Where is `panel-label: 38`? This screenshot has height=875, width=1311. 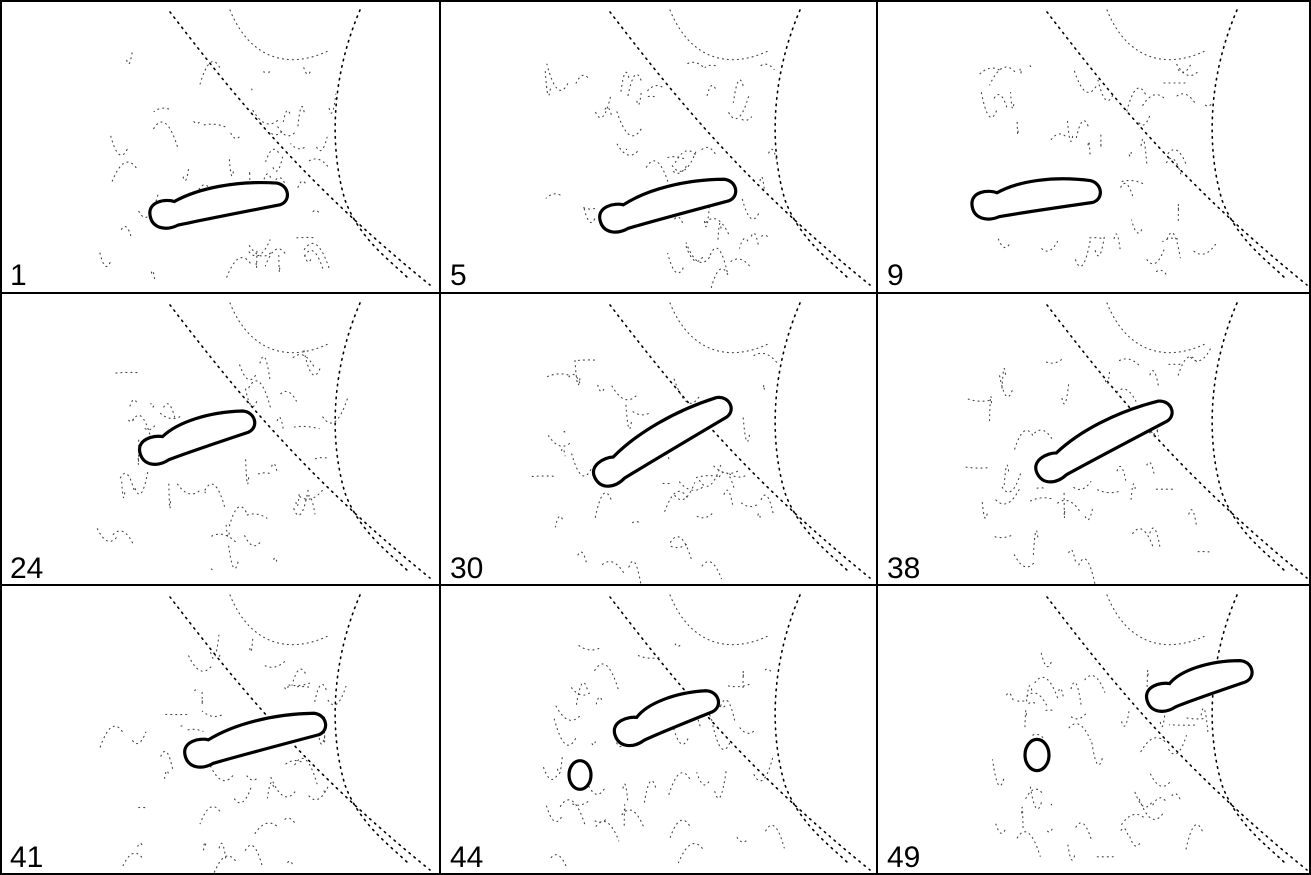 panel-label: 38 is located at coordinates (903, 568).